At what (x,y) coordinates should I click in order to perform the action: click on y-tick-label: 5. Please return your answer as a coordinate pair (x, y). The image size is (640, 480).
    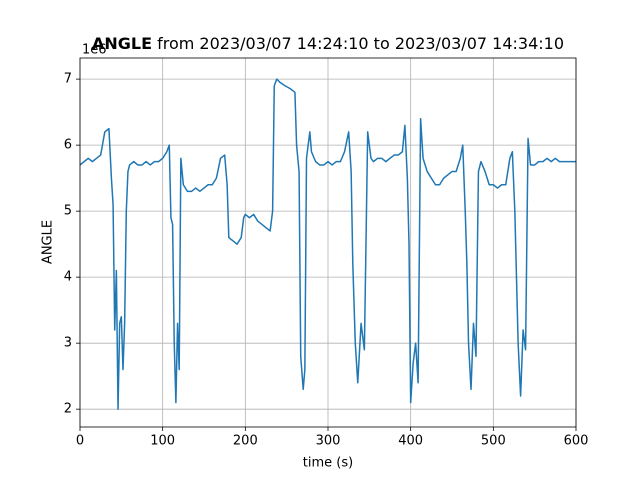
    Looking at the image, I should click on (68, 211).